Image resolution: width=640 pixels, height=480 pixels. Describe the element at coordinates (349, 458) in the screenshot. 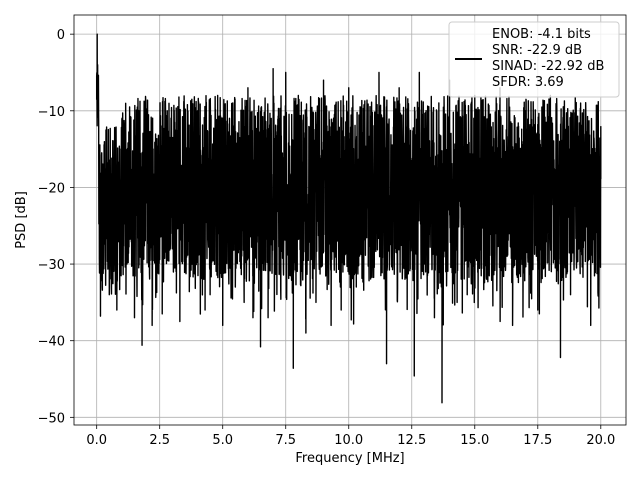

I see `x-axis-label: Frequency [MHz]` at that location.